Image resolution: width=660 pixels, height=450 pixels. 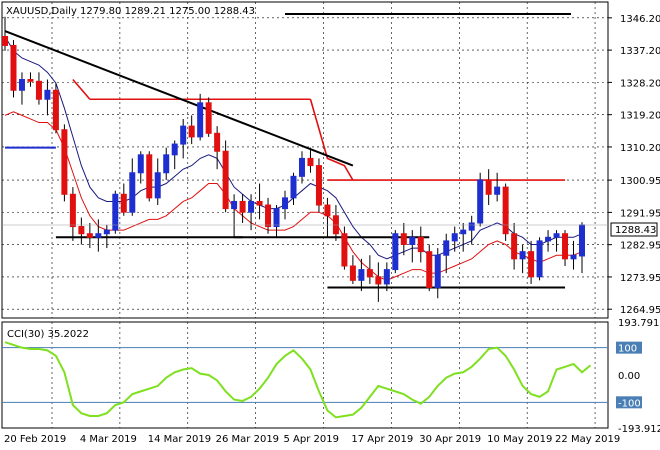 What do you see at coordinates (640, 19) in the screenshot?
I see `price-tick-label: 1346.20` at bounding box center [640, 19].